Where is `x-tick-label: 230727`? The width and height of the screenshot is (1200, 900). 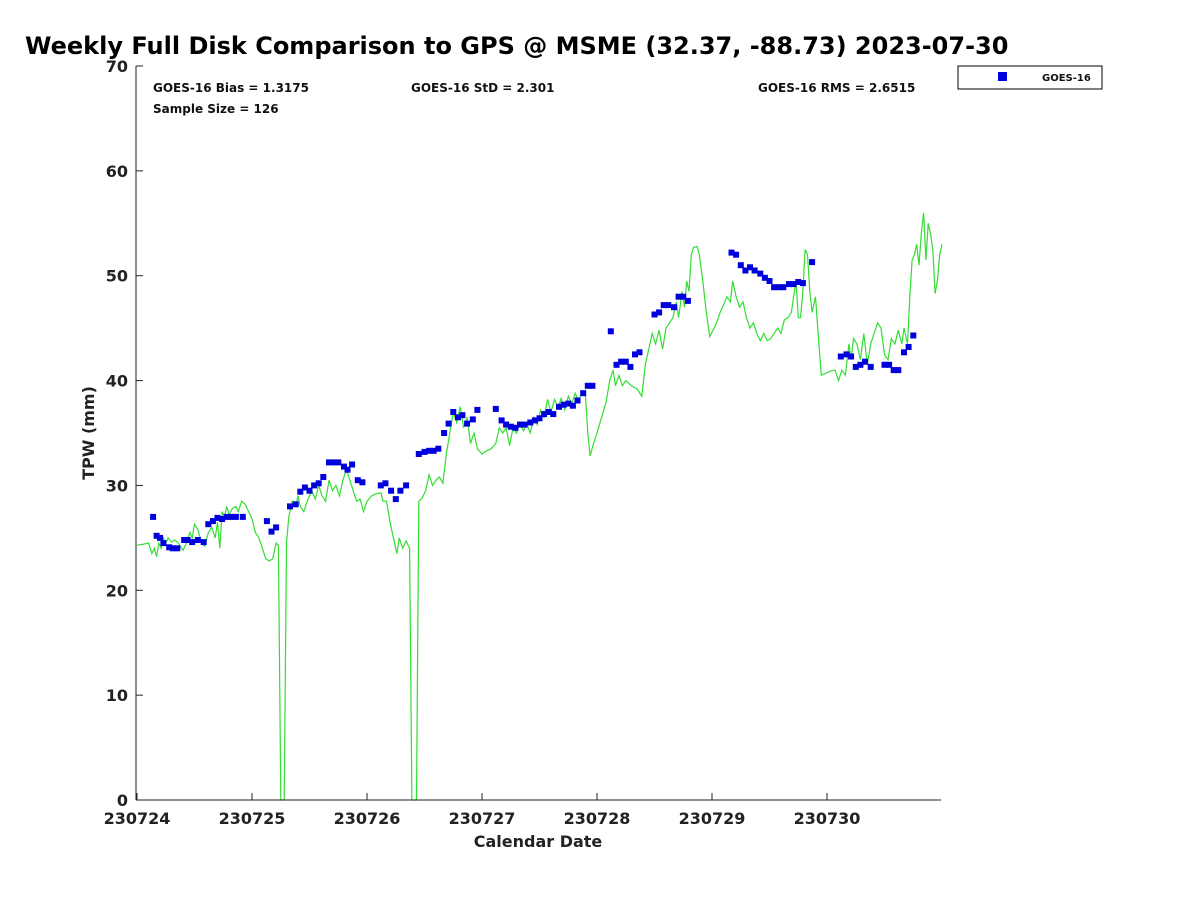
x-tick-label: 230727 is located at coordinates (482, 818).